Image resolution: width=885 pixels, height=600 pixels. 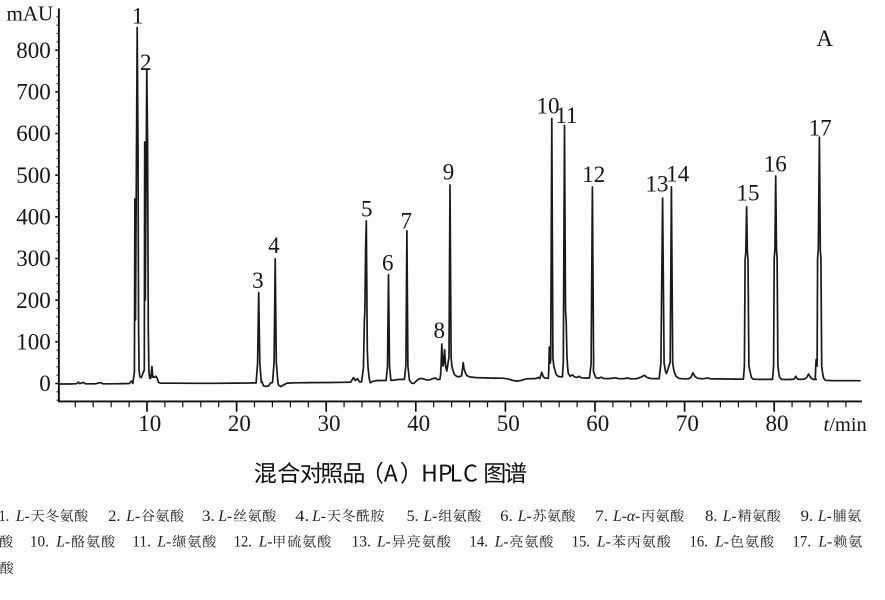 I want to click on svg-text: 9, so click(x=449, y=172).